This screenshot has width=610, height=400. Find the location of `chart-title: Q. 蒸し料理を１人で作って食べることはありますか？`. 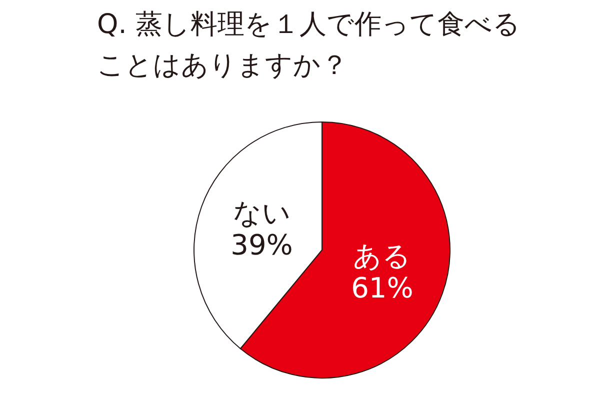

chart-title: Q. 蒸し料理を１人で作って食べることはありますか？ is located at coordinates (309, 45).